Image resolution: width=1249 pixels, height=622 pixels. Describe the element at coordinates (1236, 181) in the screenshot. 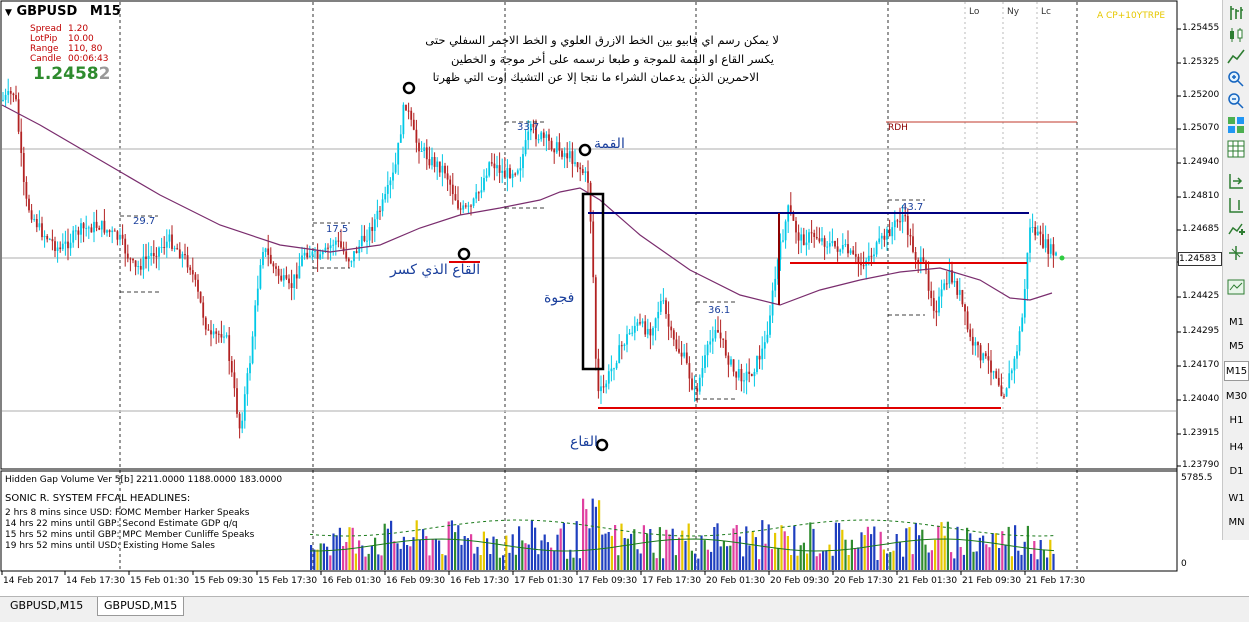

I see `autoscroll-icon` at that location.